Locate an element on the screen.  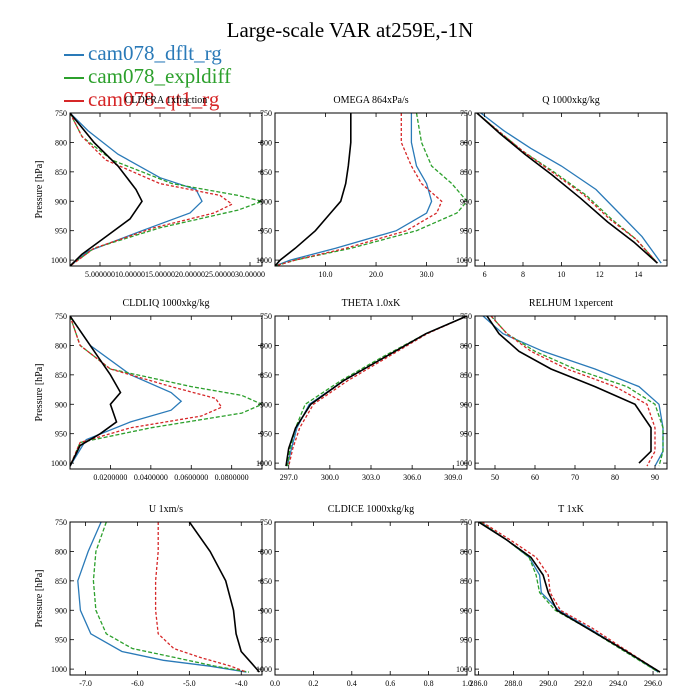
x-tick-label: 12 is located at coordinates (600, 274).